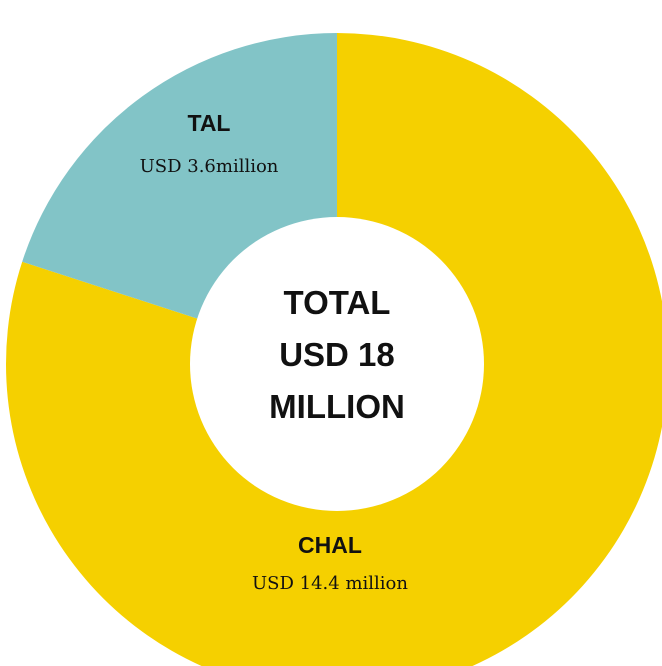 The height and width of the screenshot is (666, 662). Describe the element at coordinates (337, 406) in the screenshot. I see `center-label-line-3: MILLION` at that location.